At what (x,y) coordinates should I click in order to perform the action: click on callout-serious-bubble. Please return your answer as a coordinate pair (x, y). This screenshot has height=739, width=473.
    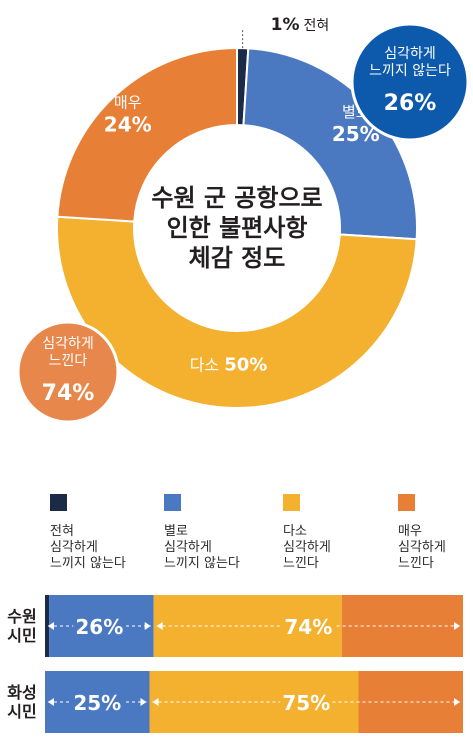
    Looking at the image, I should click on (68, 372).